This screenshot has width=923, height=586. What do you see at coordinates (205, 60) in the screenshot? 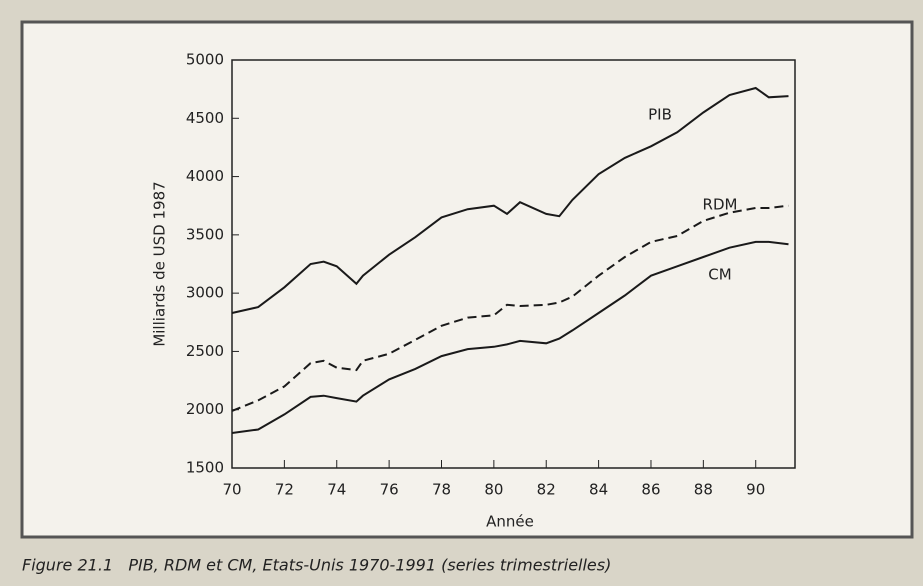
I see `y-tick-label: 5000` at bounding box center [205, 60].